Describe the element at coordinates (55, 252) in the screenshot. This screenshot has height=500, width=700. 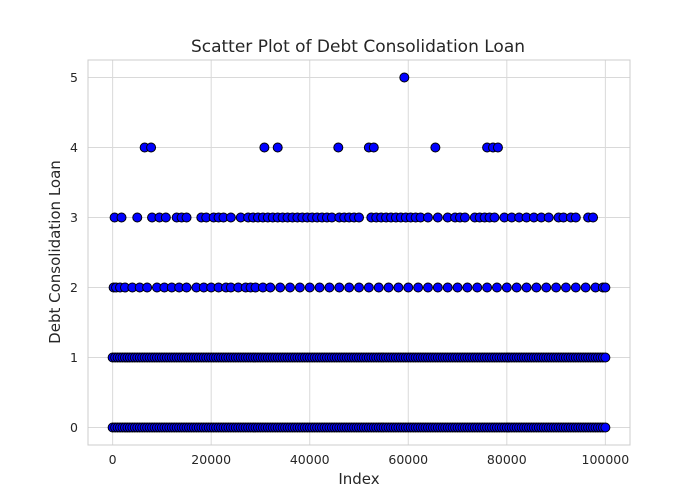
I see `y-axis-label: Debt Consolidation Loan` at that location.